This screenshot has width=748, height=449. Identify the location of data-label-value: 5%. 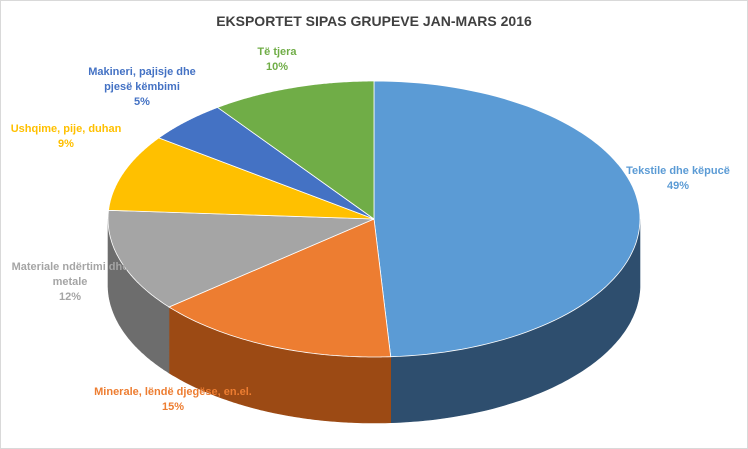
(142, 102).